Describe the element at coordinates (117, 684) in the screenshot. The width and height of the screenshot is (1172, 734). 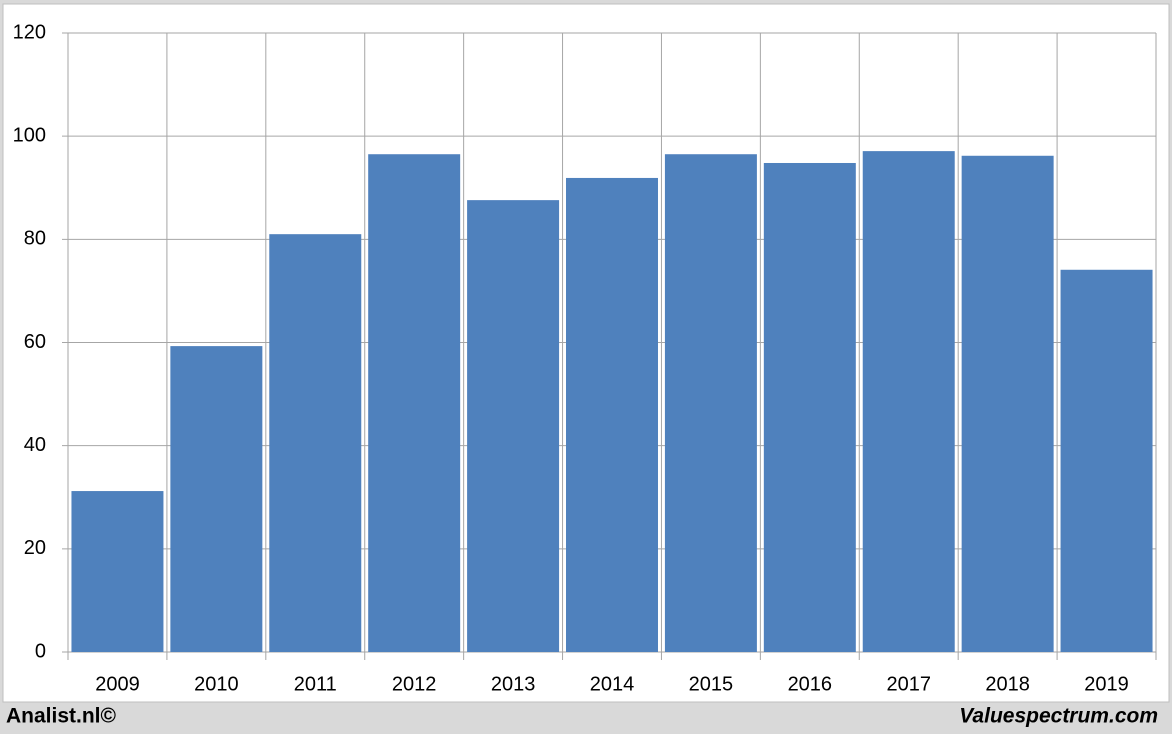
I see `x-tick-label: 2009` at that location.